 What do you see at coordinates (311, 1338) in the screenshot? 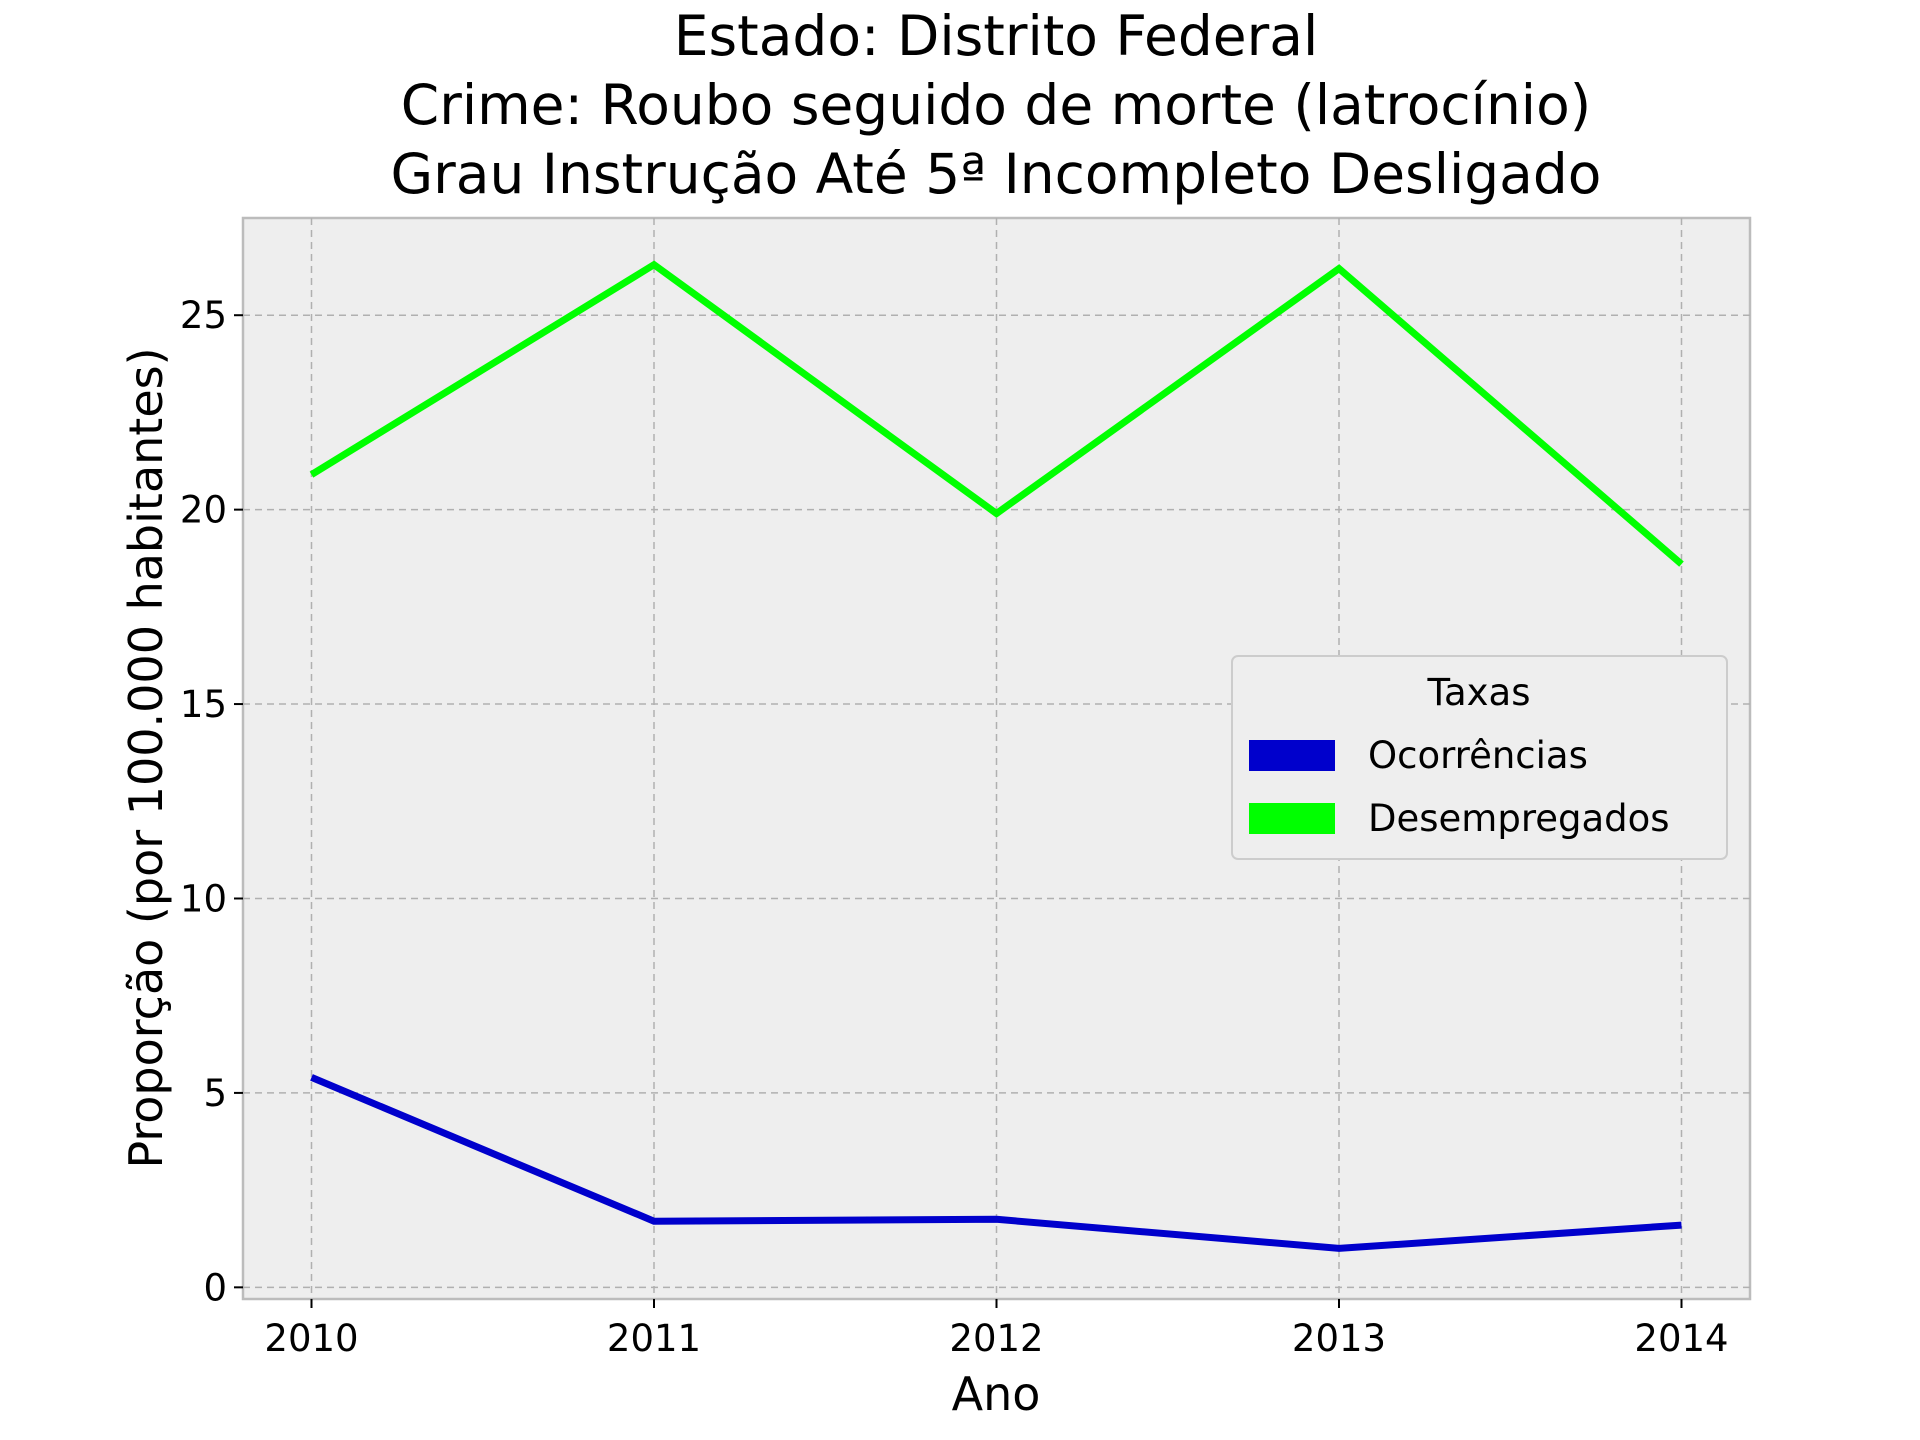
I see `x-tick-label: 2010` at bounding box center [311, 1338].